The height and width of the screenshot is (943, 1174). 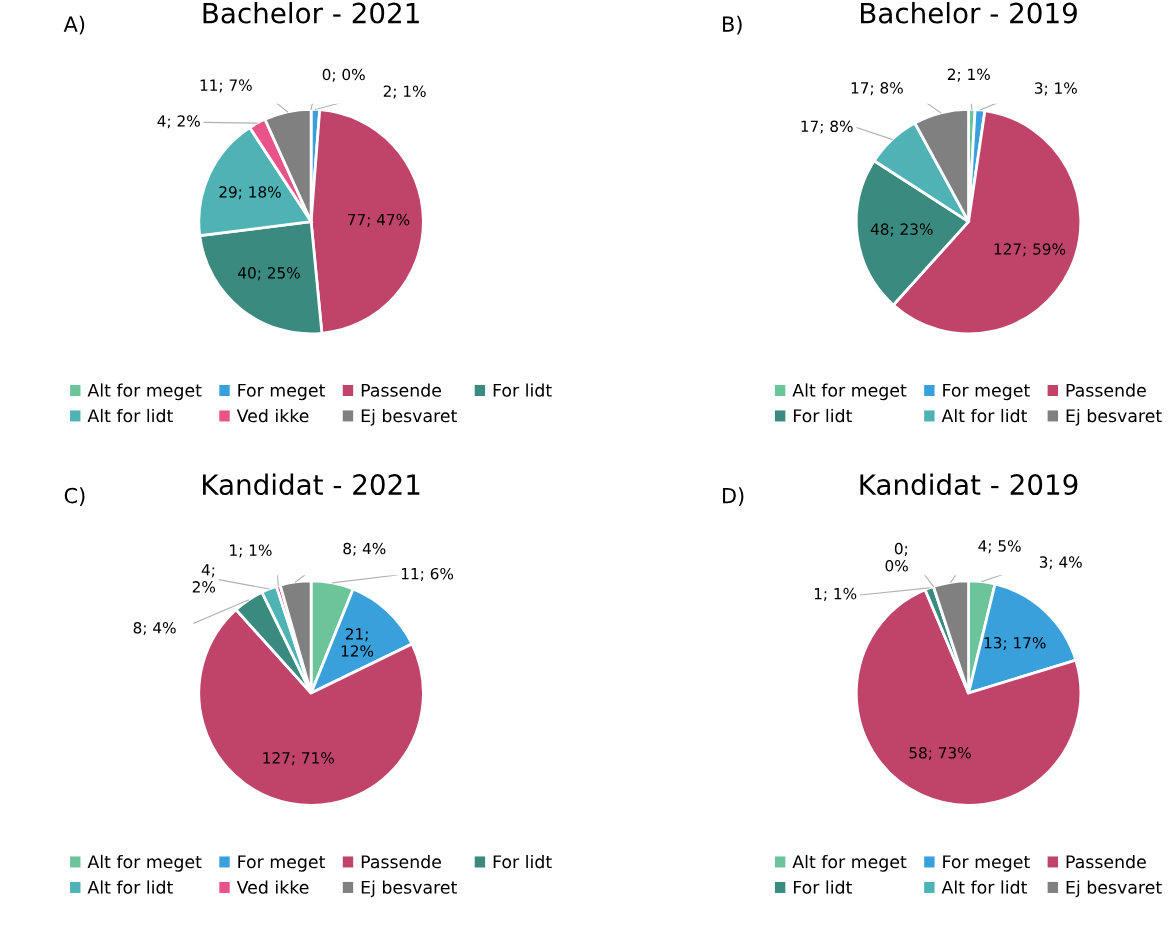 What do you see at coordinates (311, 484) in the screenshot?
I see `chart-title: Kandidat - 2021` at bounding box center [311, 484].